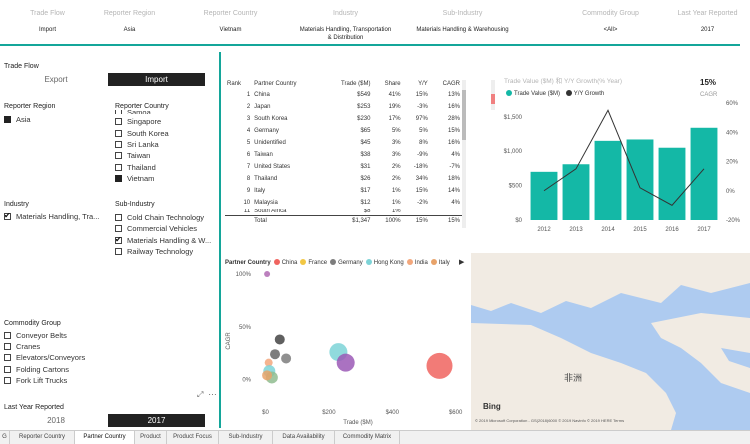  What do you see at coordinates (367, 437) in the screenshot?
I see `tab-commodity-matrix: Commodity Matrix` at bounding box center [367, 437].